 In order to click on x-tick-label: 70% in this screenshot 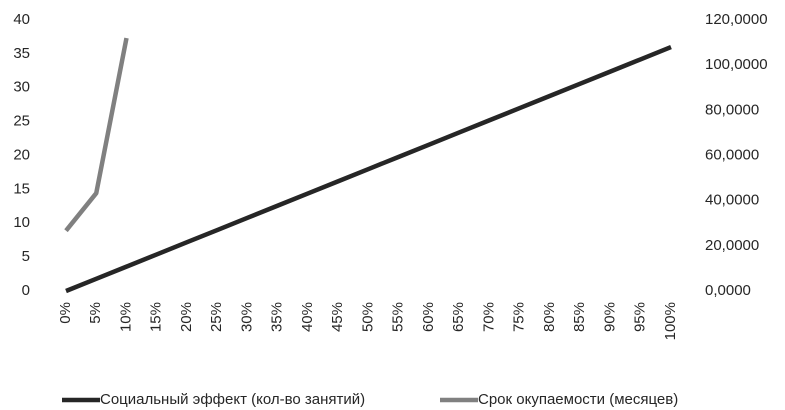, I will do `click(488, 317)`.